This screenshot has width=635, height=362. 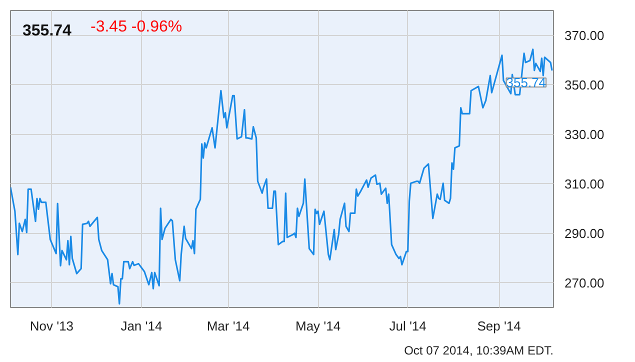 I want to click on x-tick-label: Jan '14, so click(x=141, y=326).